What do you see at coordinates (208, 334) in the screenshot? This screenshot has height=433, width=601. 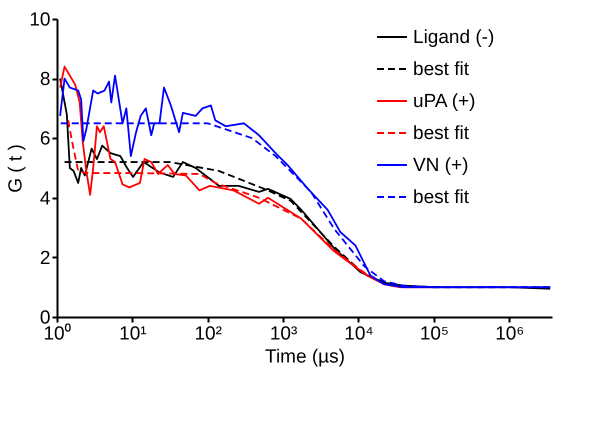 I see `x-tick-label: 10²` at bounding box center [208, 334].